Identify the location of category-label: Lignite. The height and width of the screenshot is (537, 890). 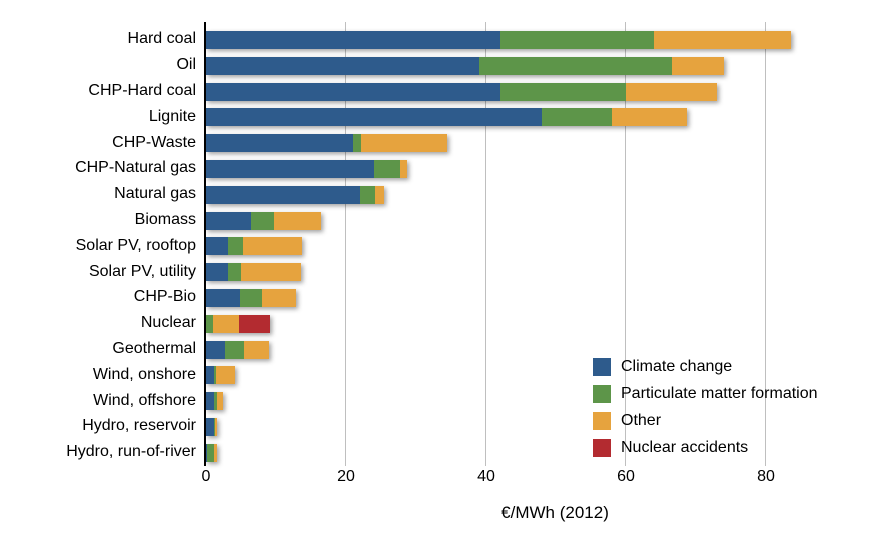
(172, 116).